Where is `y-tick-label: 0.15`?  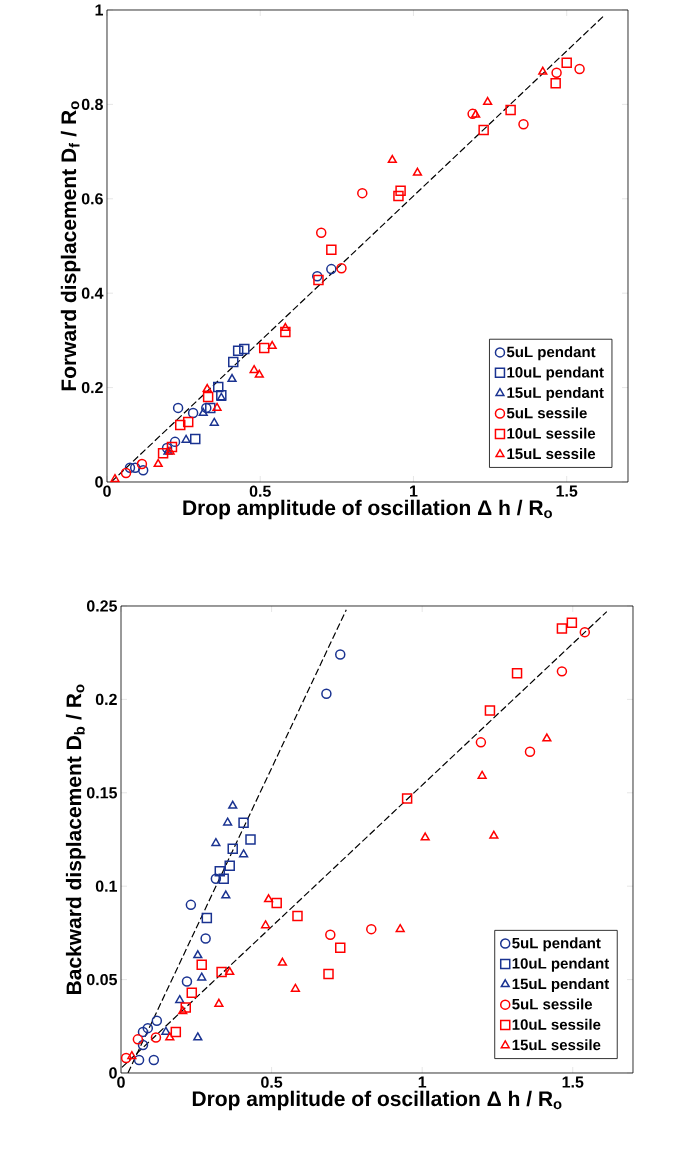 y-tick-label: 0.15 is located at coordinates (102, 793).